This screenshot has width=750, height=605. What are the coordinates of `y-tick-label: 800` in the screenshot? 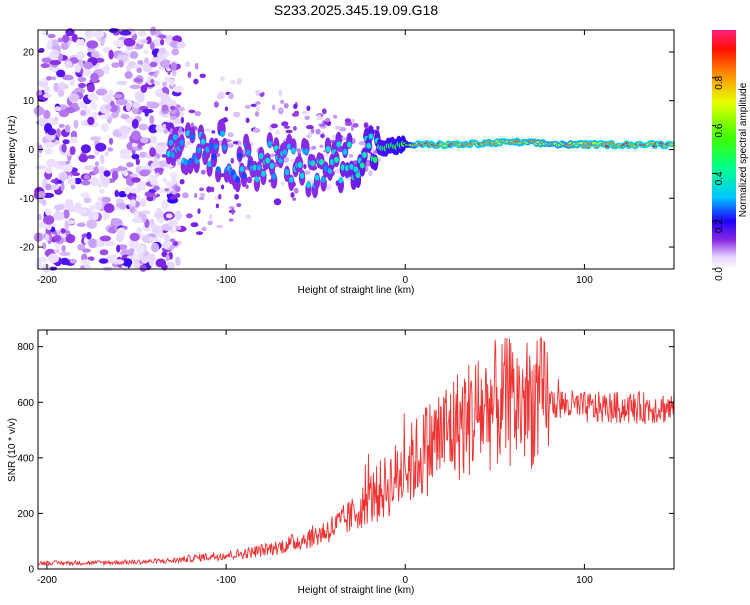 It's located at (25, 347).